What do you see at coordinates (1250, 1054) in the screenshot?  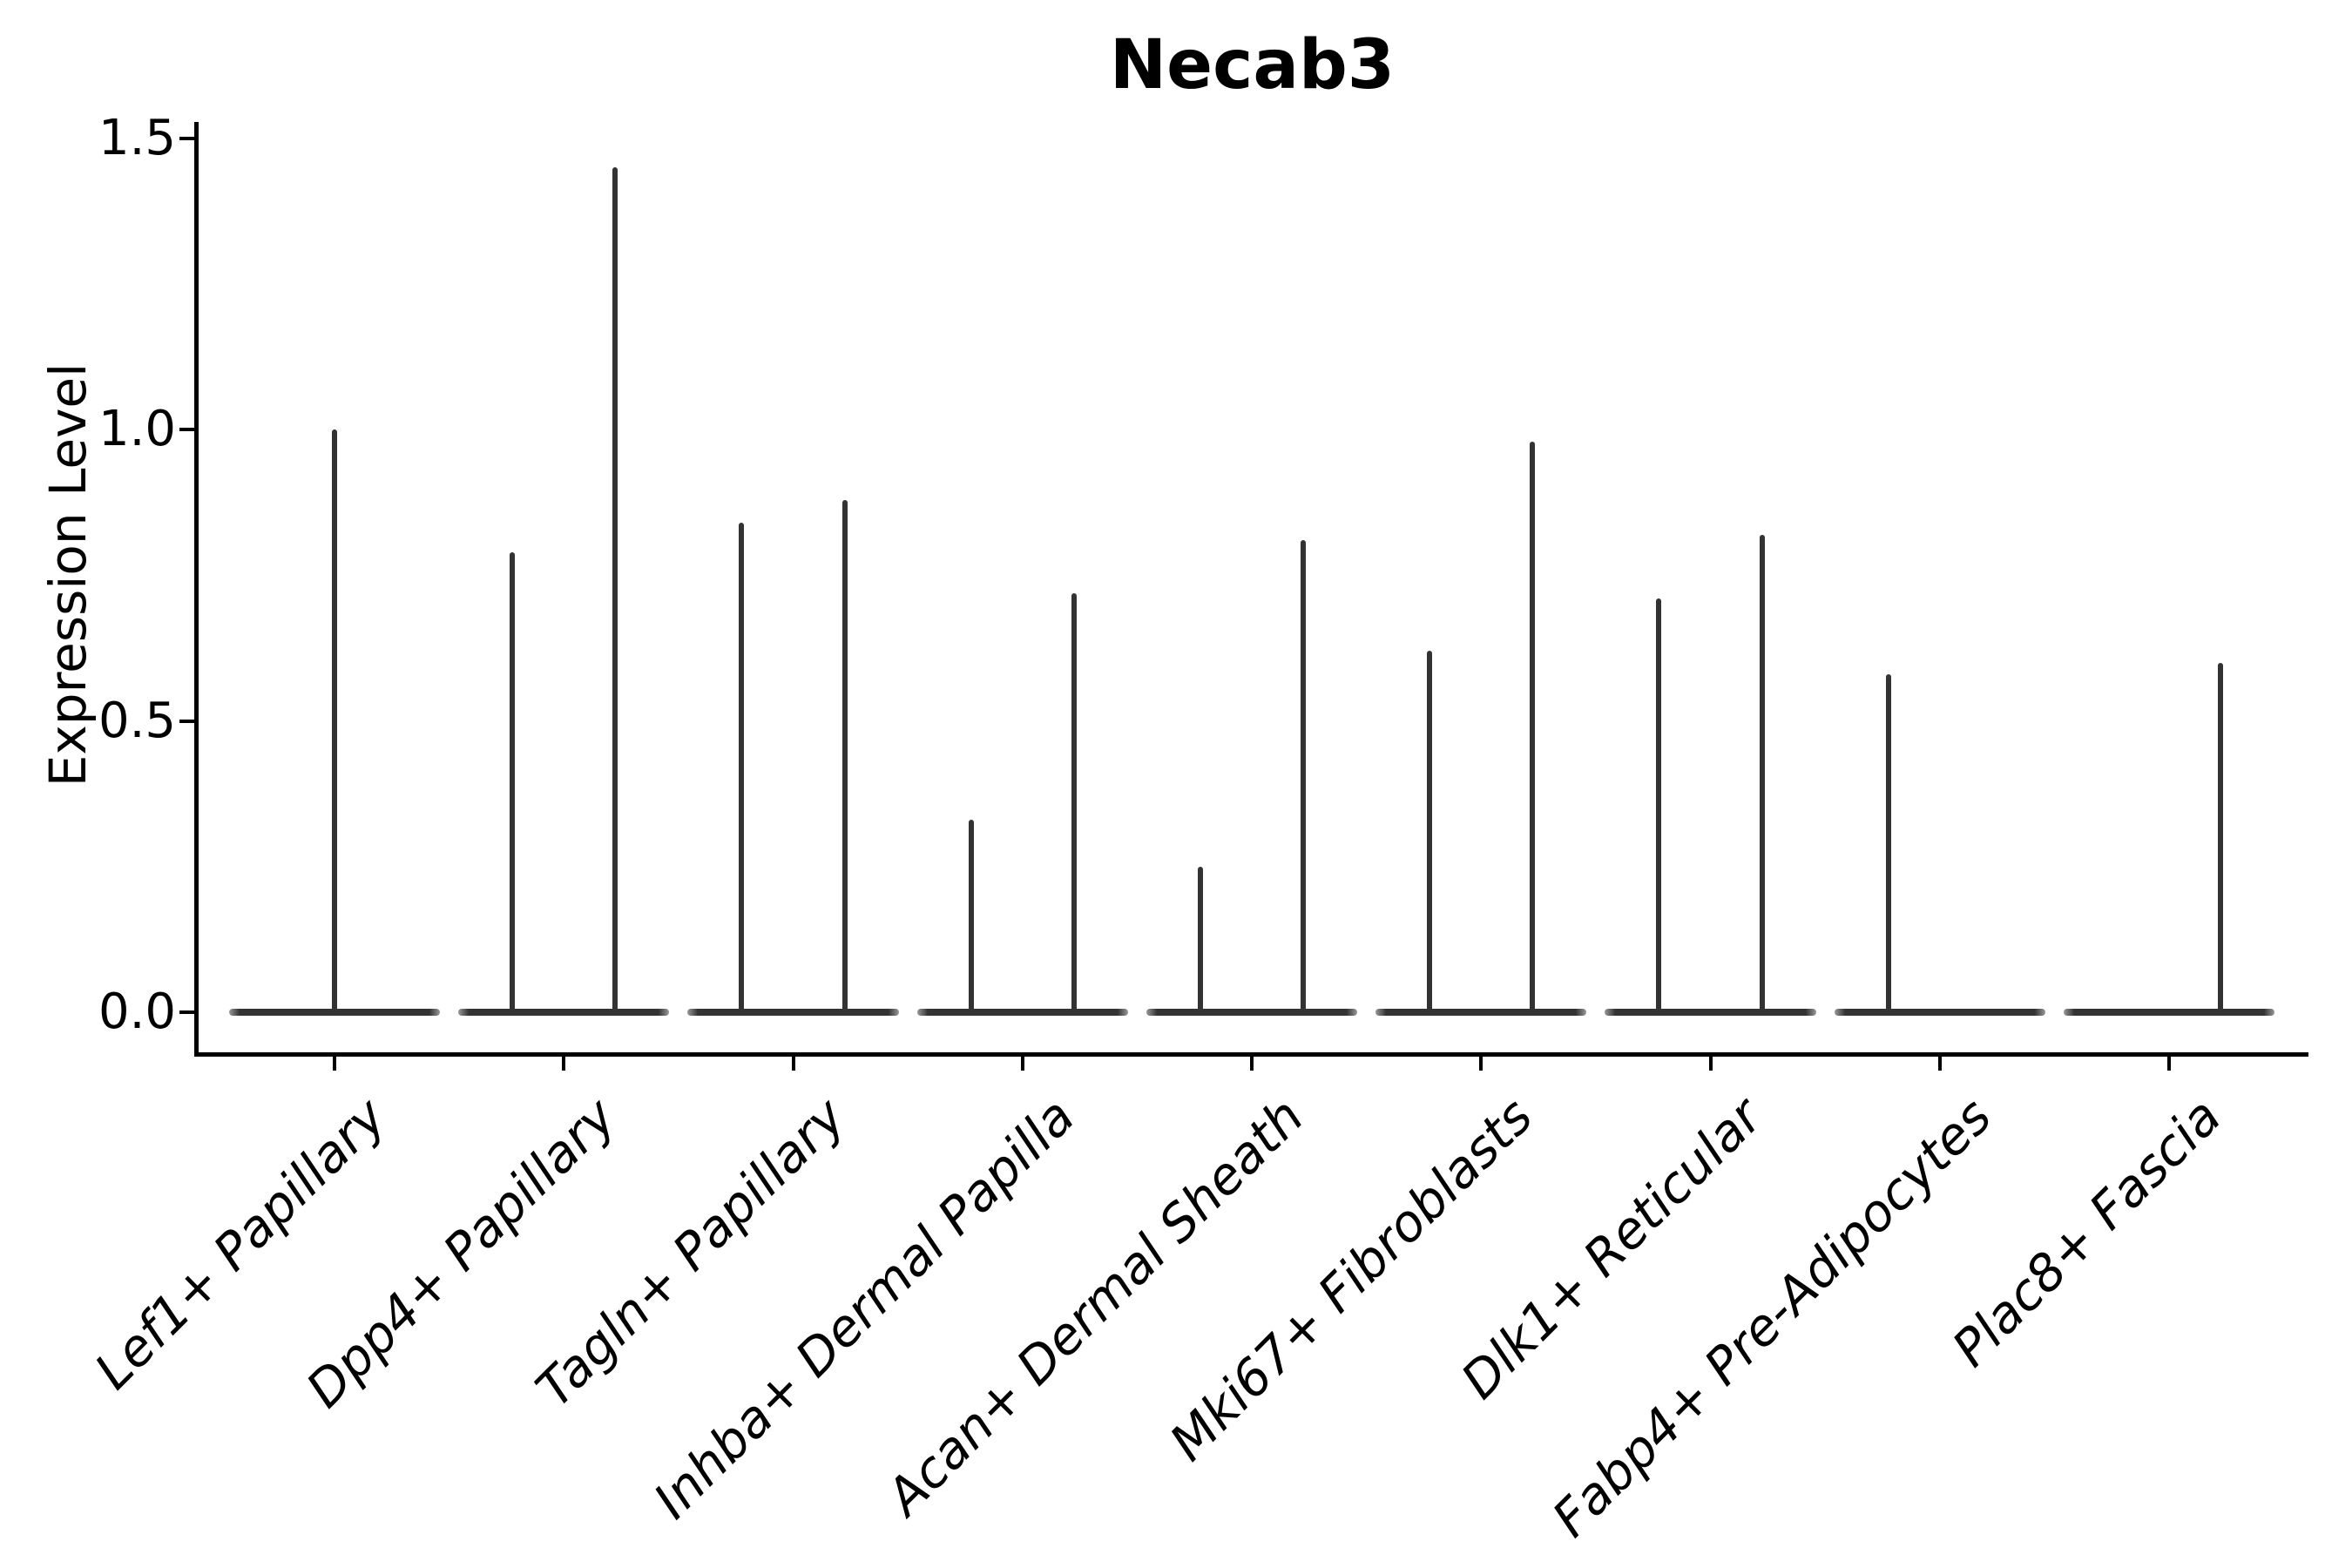 I see `x-axis-spine` at bounding box center [1250, 1054].